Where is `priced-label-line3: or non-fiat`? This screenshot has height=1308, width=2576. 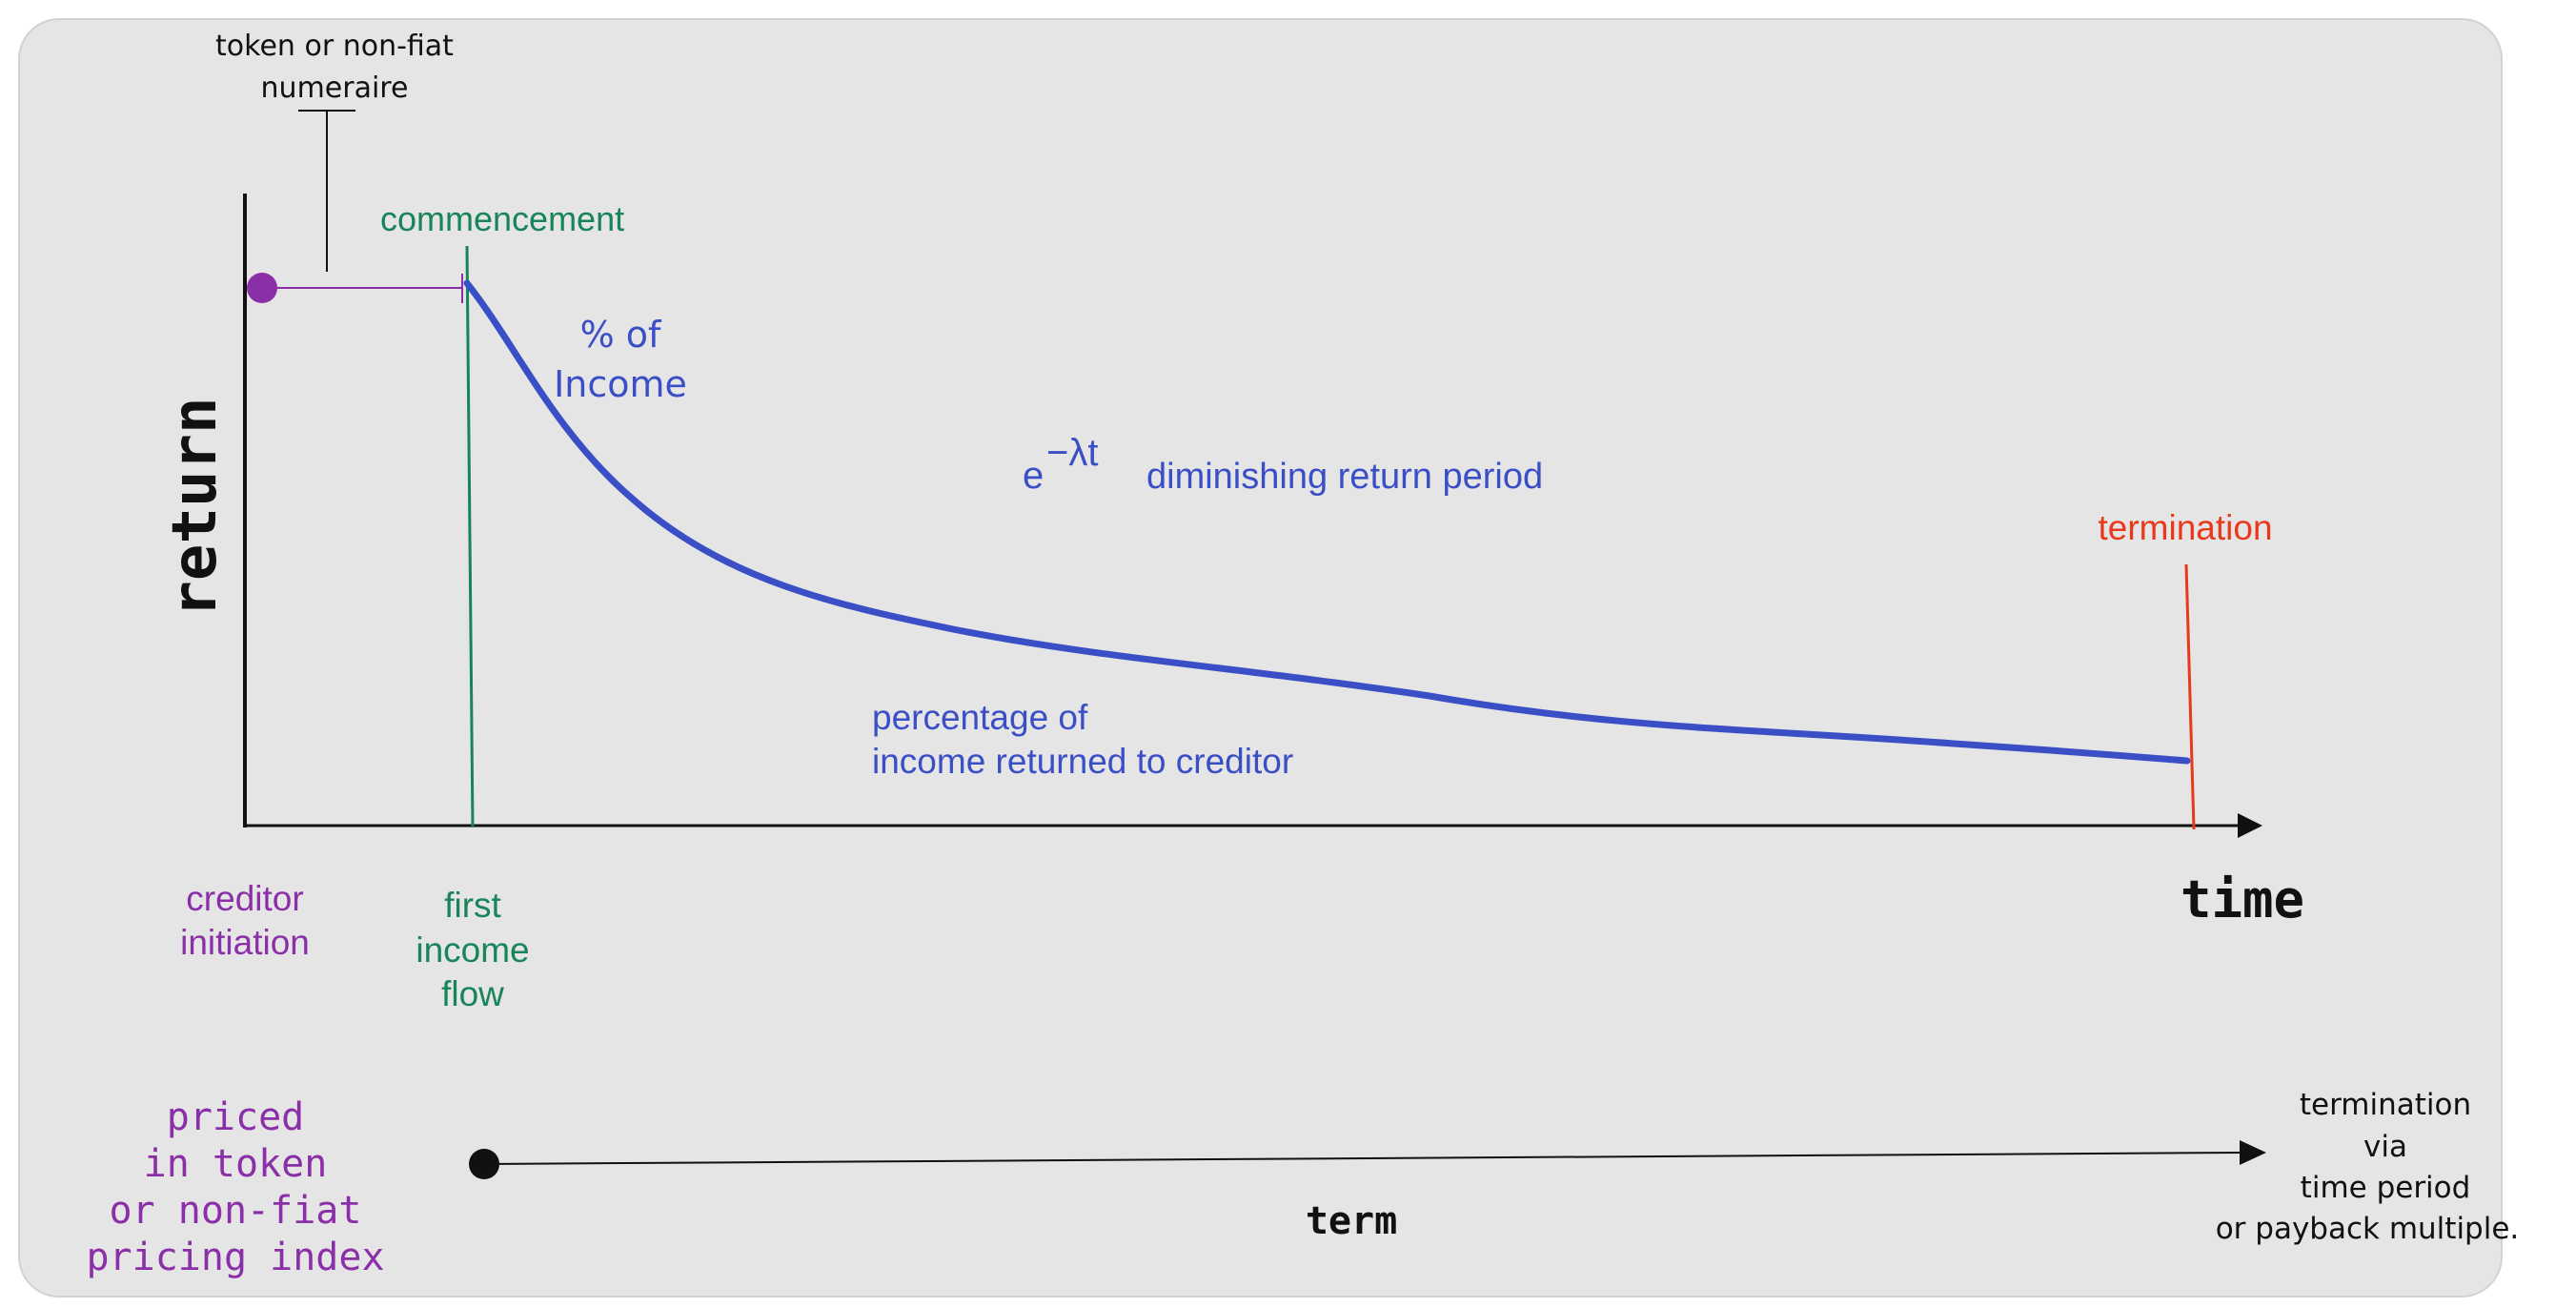
priced-label-line3: or non-fiat is located at coordinates (236, 1211).